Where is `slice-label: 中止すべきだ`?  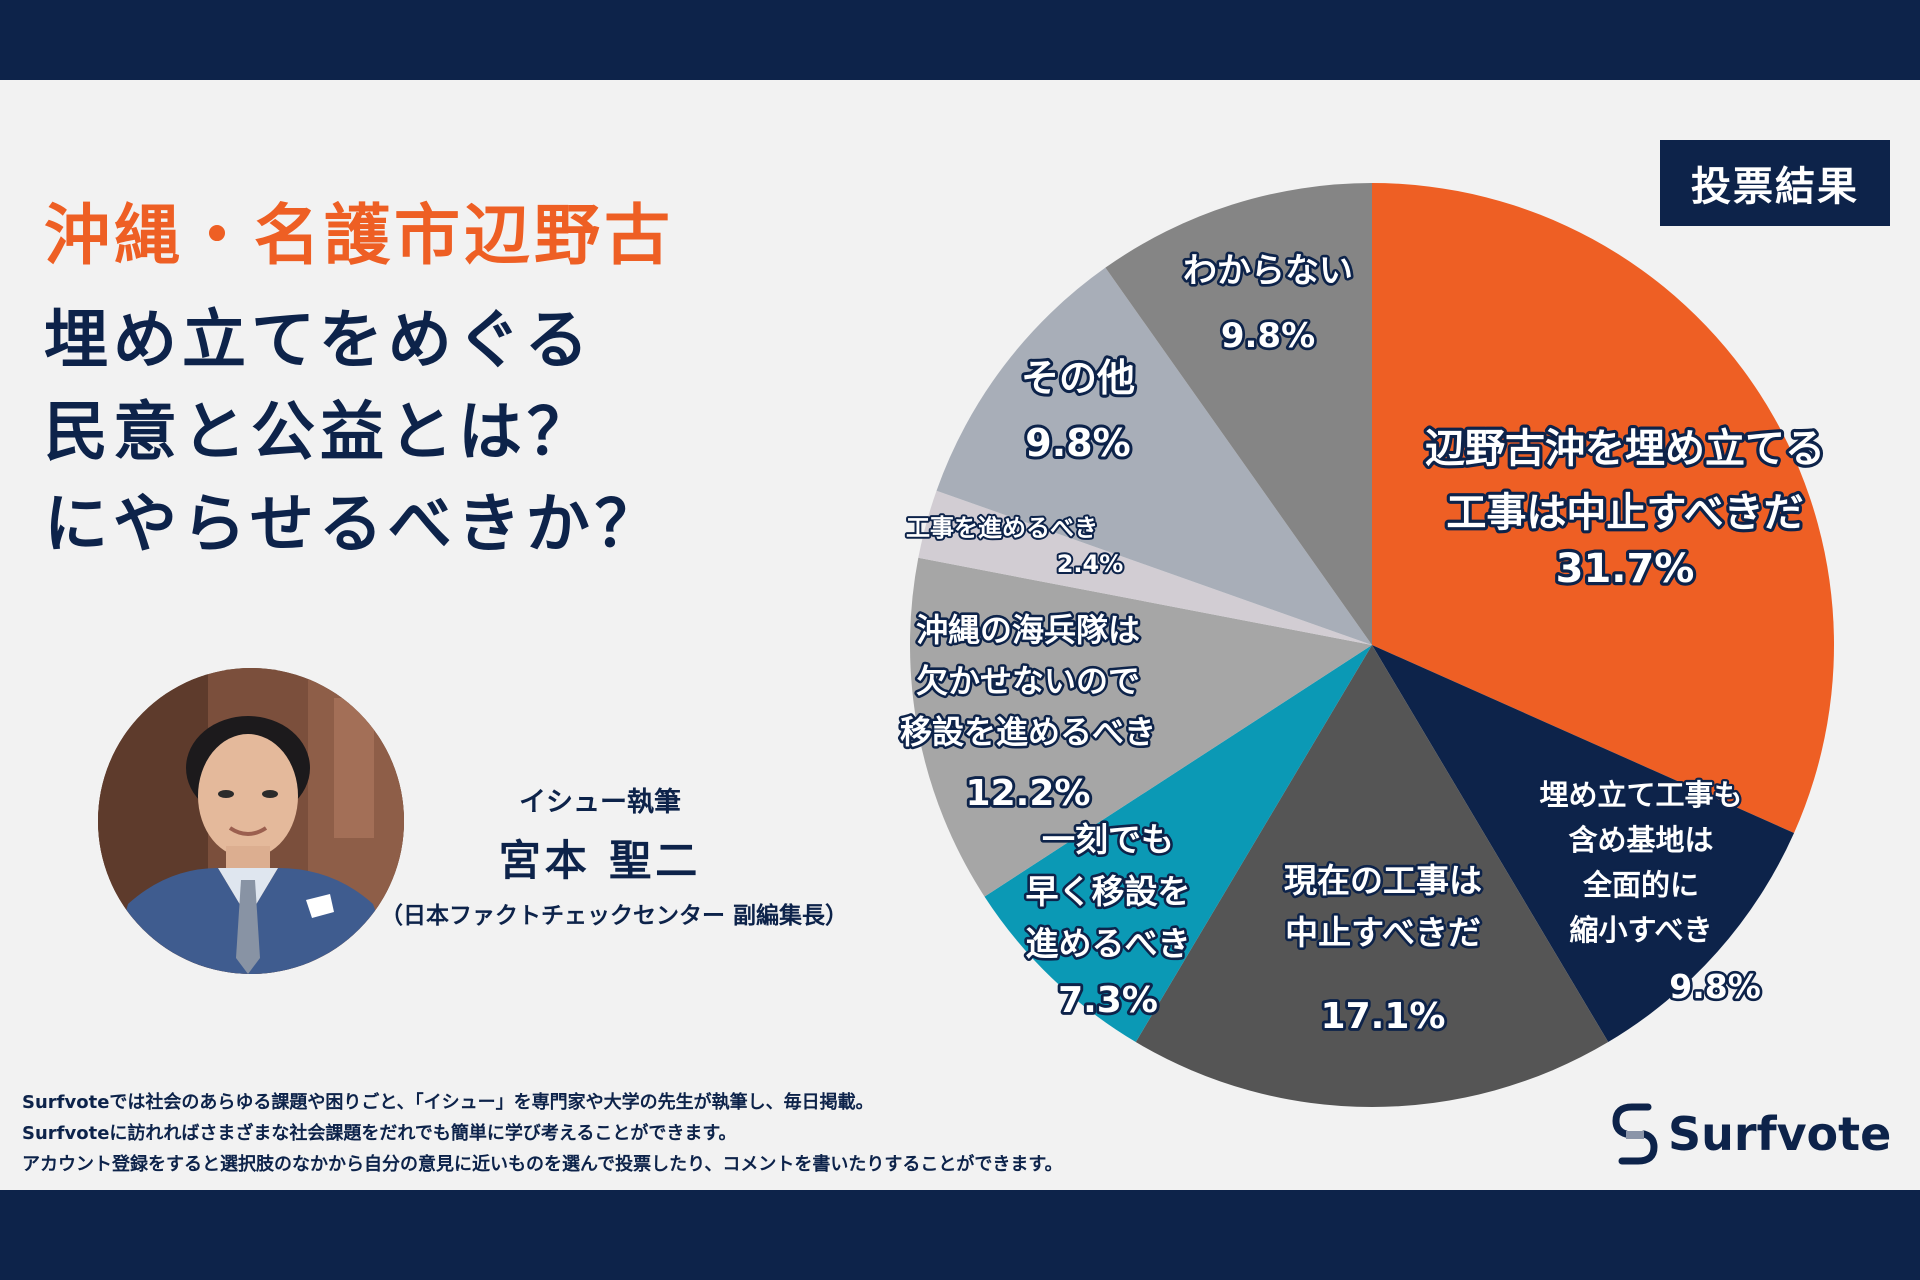 slice-label: 中止すべきだ is located at coordinates (1383, 932).